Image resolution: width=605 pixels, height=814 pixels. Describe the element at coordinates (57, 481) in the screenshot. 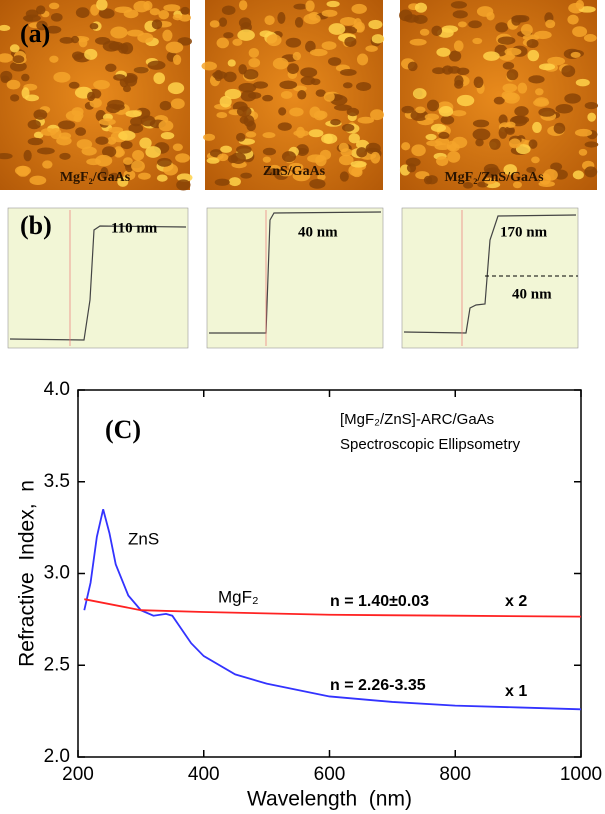

I see `y-tick-label: 3.5` at that location.